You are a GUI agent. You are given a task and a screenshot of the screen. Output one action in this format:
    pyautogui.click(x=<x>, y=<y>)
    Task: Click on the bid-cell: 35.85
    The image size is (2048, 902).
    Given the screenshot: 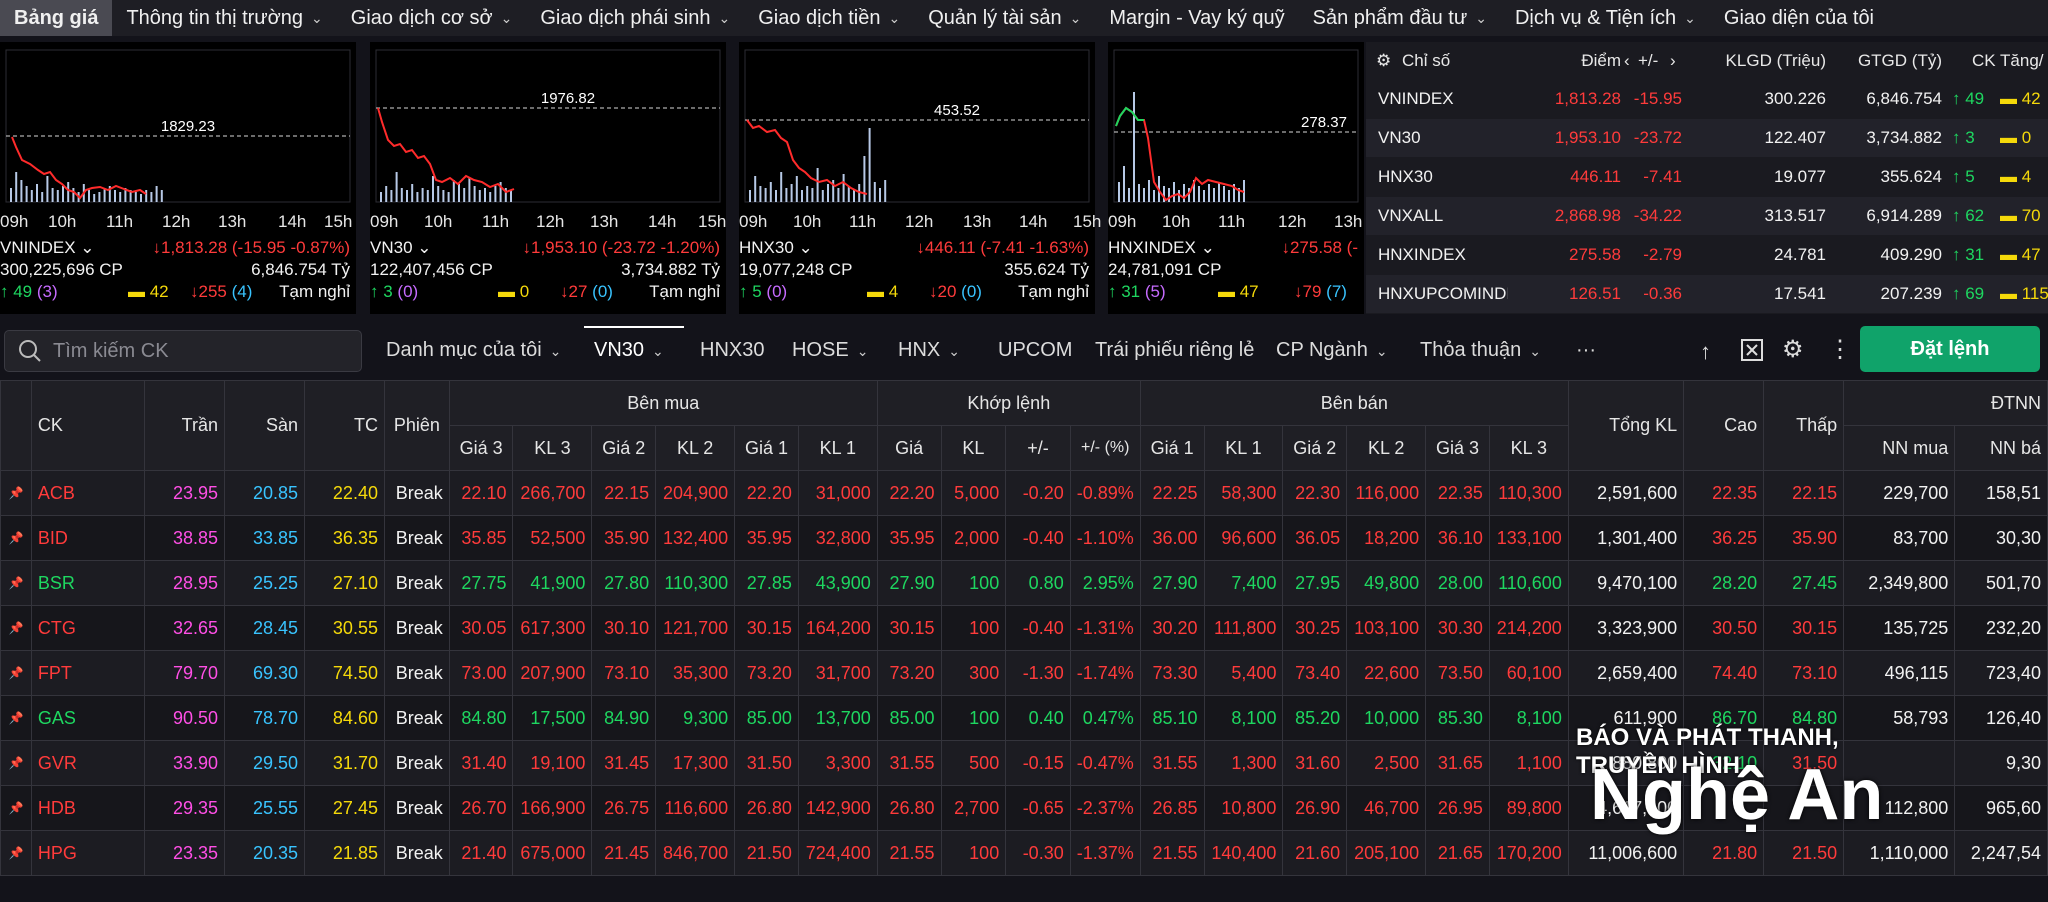 What is the action you would take?
    pyautogui.click(x=481, y=538)
    